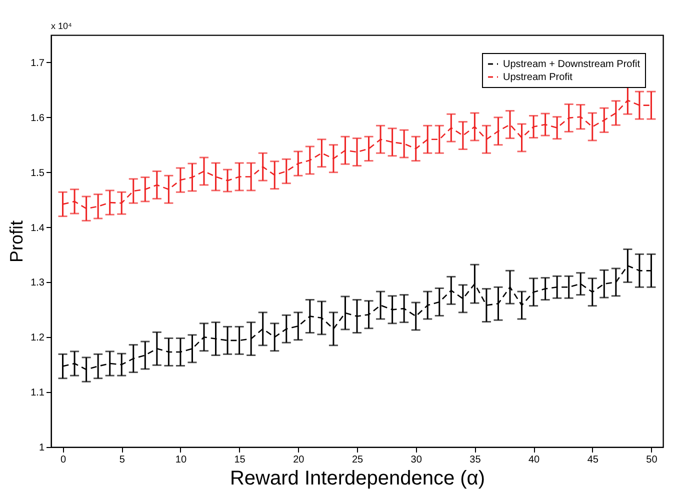  Describe the element at coordinates (122, 460) in the screenshot. I see `x-tick-label: 5` at that location.